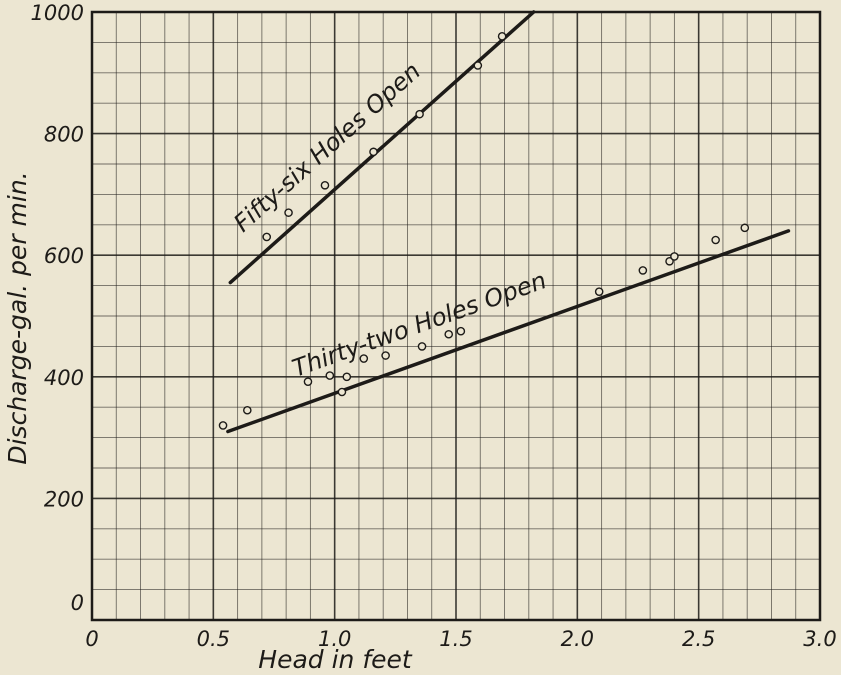  I want to click on x-axis-title: Head in feet, so click(335, 659).